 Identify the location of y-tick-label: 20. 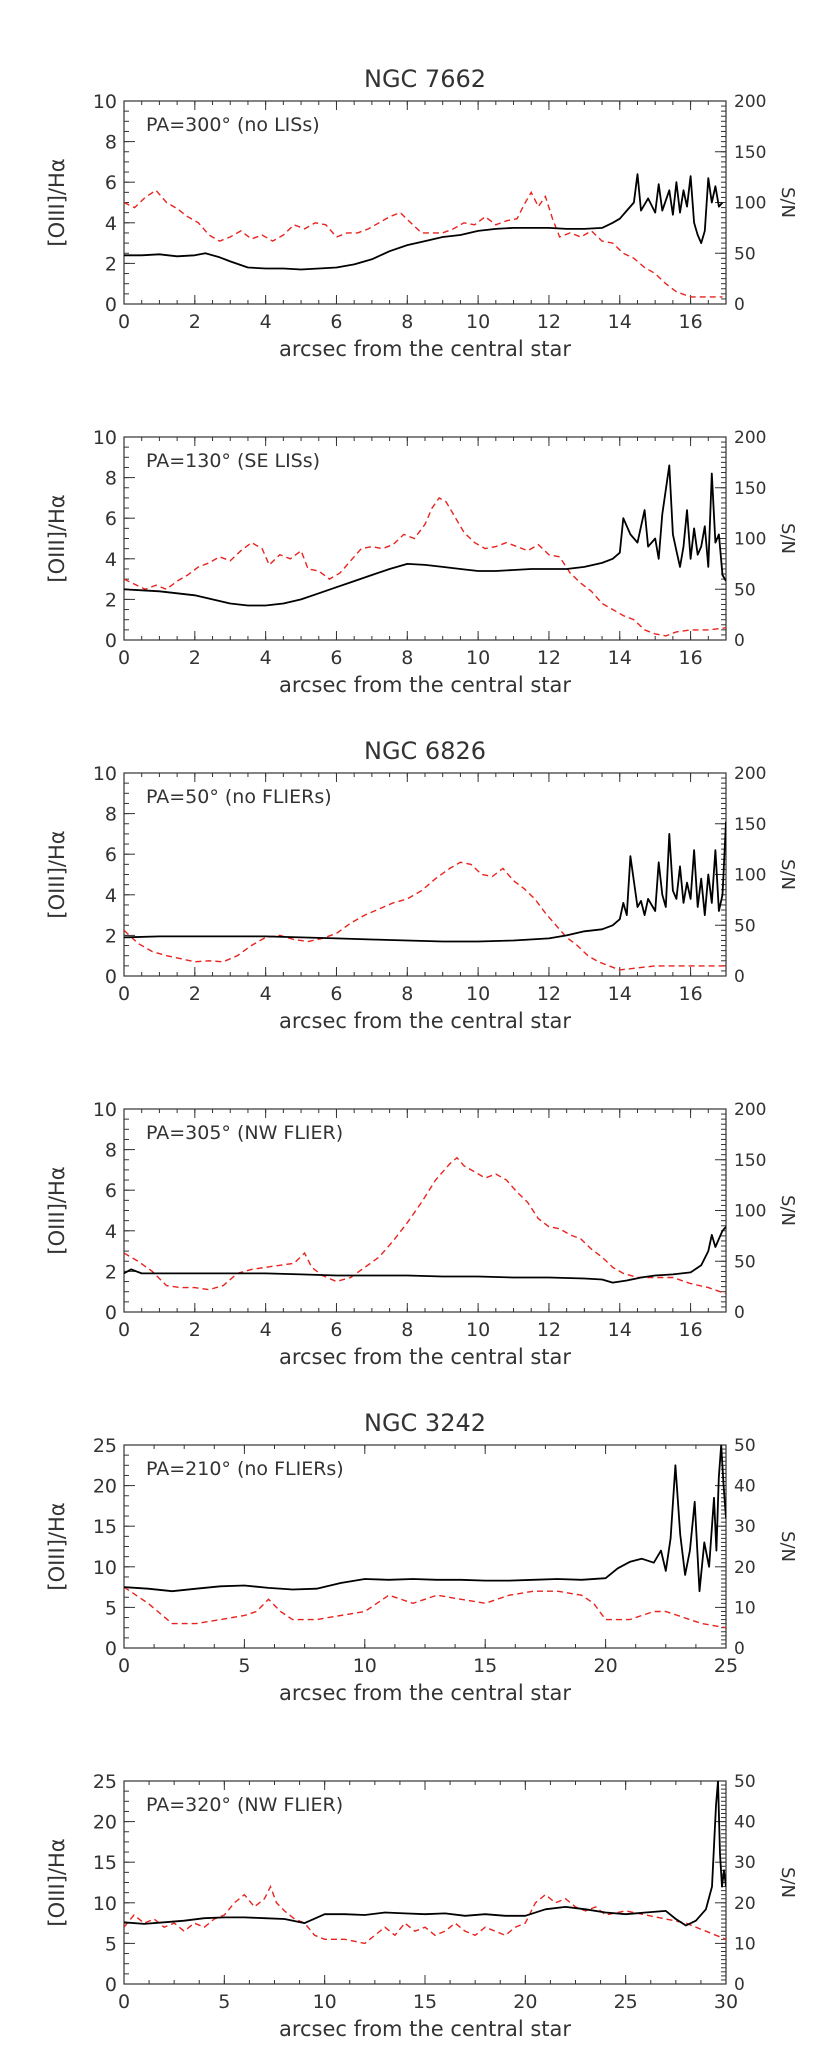
(105, 1487).